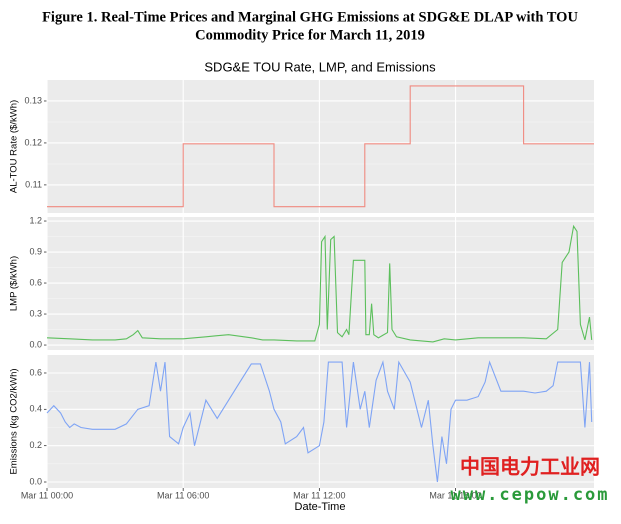 The height and width of the screenshot is (524, 621). Describe the element at coordinates (14, 283) in the screenshot. I see `y-axis-label: LMP ($/kWh)` at that location.